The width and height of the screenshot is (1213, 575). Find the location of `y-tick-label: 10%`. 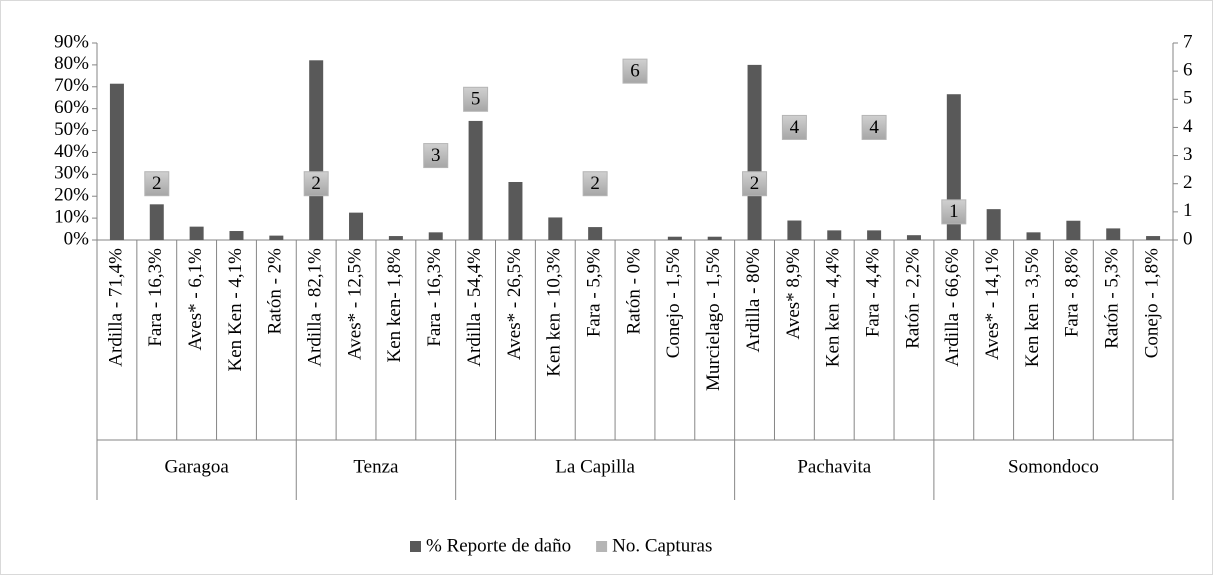

y-tick-label: 10% is located at coordinates (71, 216).